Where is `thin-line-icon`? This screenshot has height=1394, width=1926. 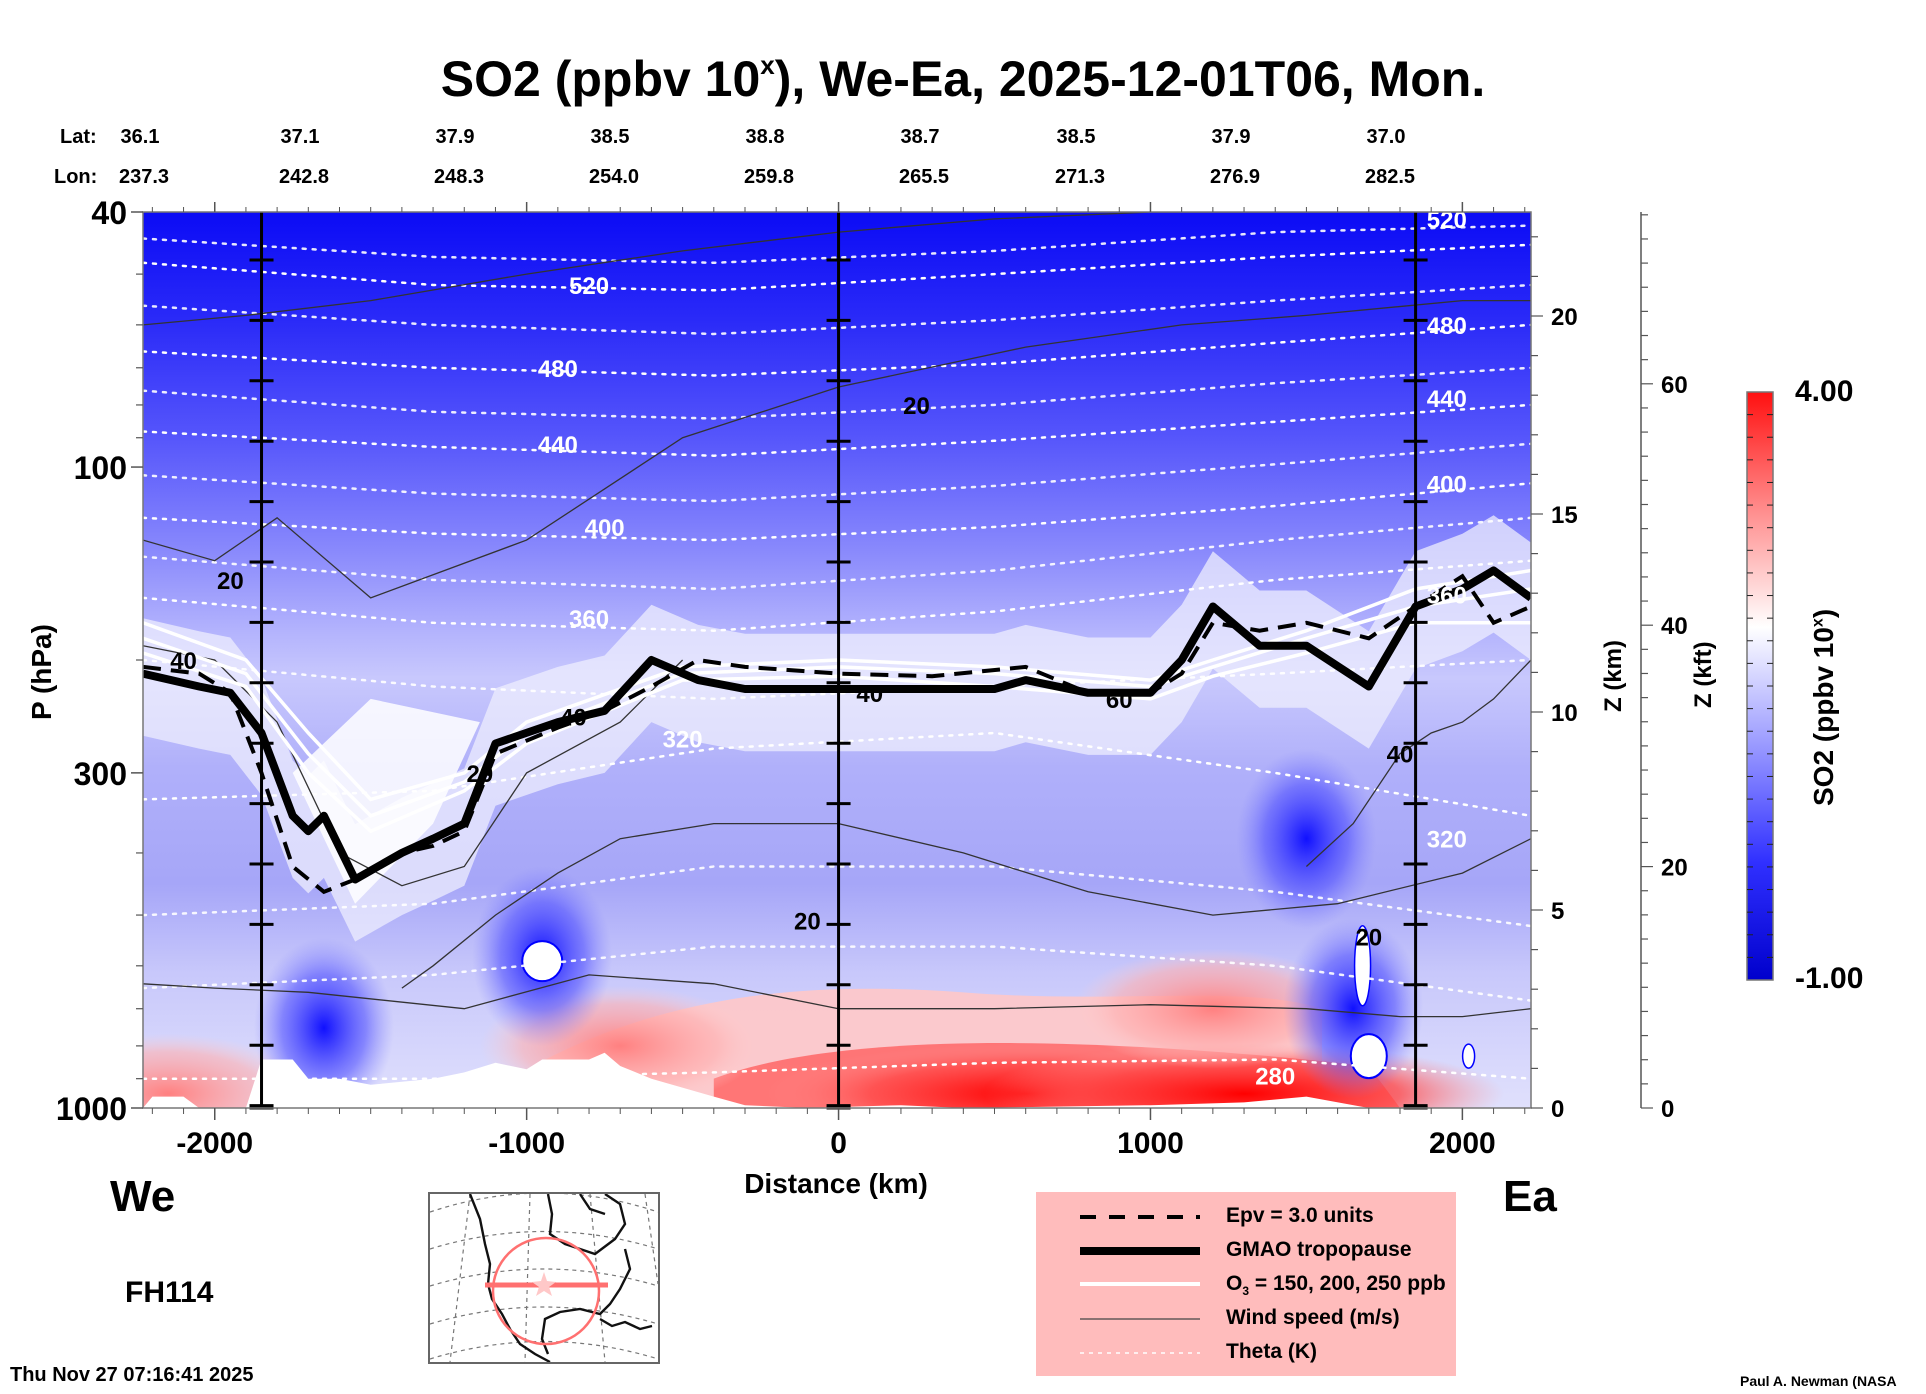 thin-line-icon is located at coordinates (1140, 1319).